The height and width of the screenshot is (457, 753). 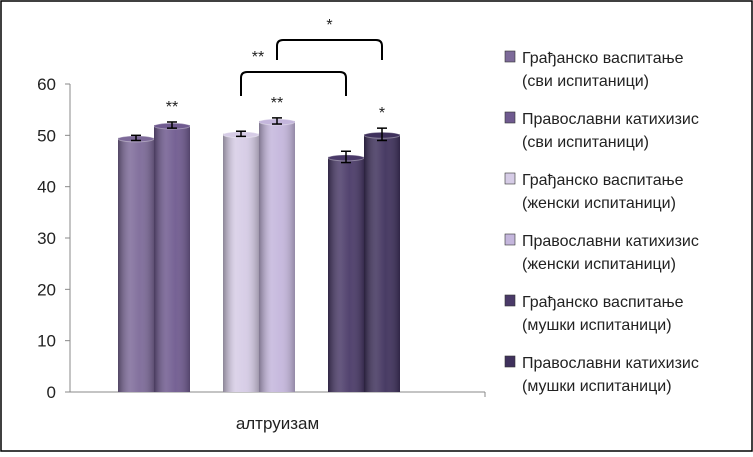 What do you see at coordinates (46, 341) in the screenshot?
I see `y-tick-label: 10` at bounding box center [46, 341].